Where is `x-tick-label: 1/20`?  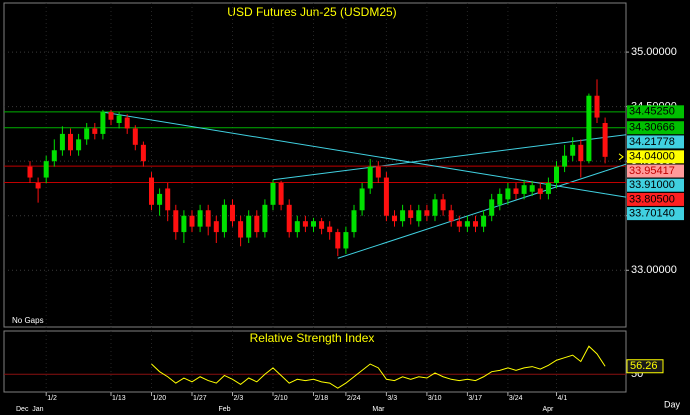 x-tick-label: 1/20 is located at coordinates (160, 398).